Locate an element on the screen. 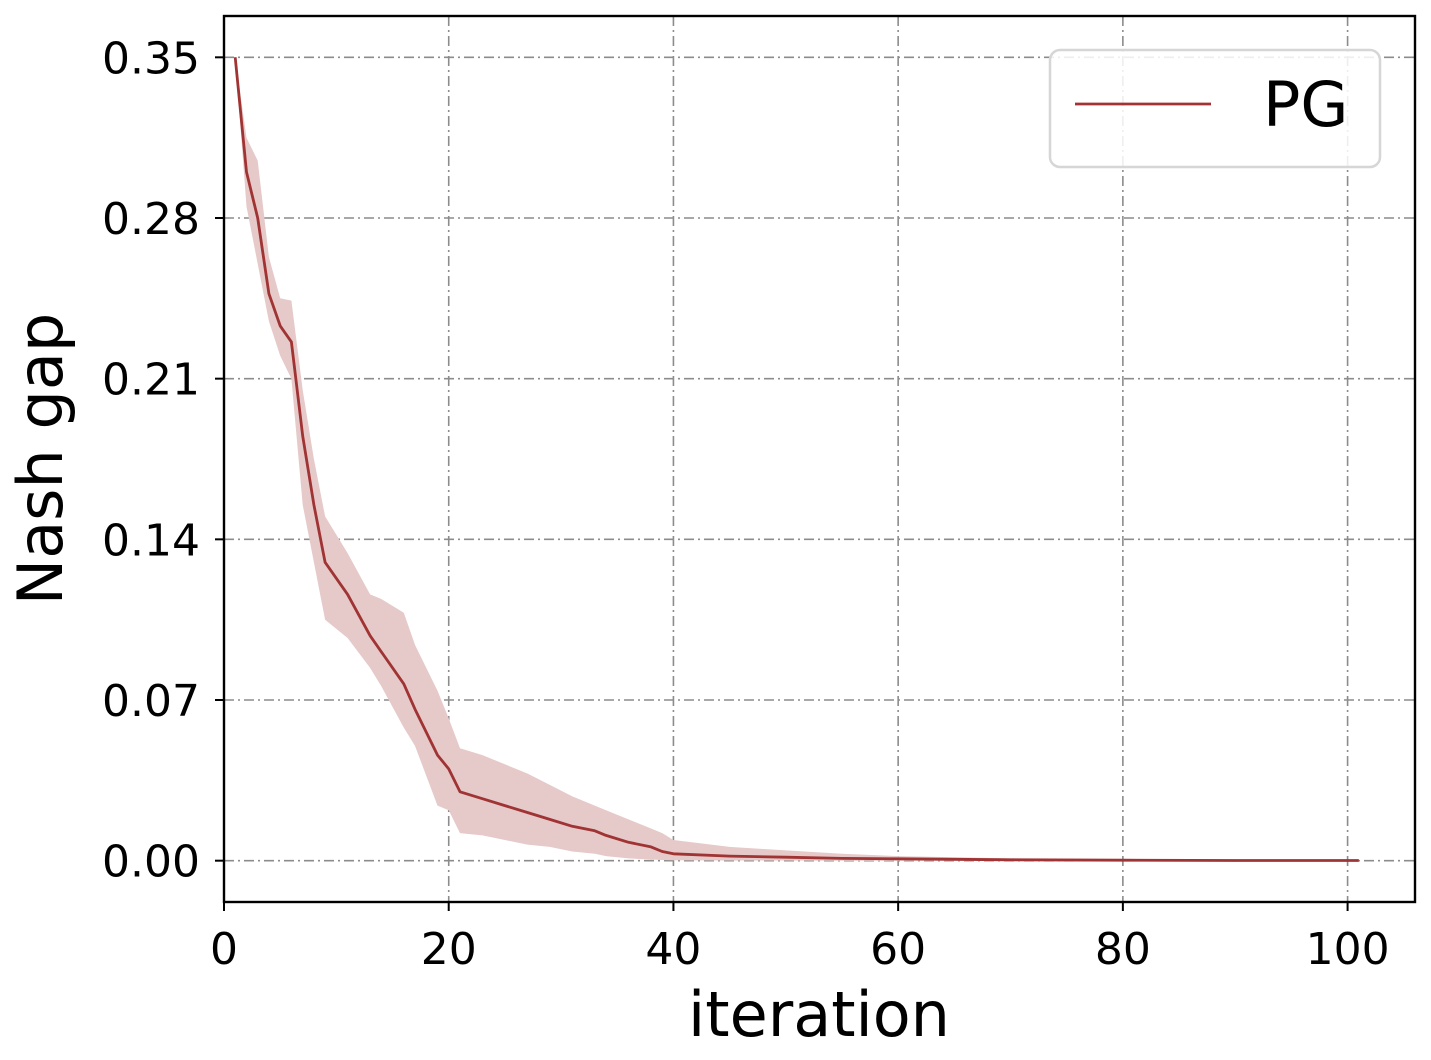  y-tick-label-5: 0.35 is located at coordinates (151, 58).